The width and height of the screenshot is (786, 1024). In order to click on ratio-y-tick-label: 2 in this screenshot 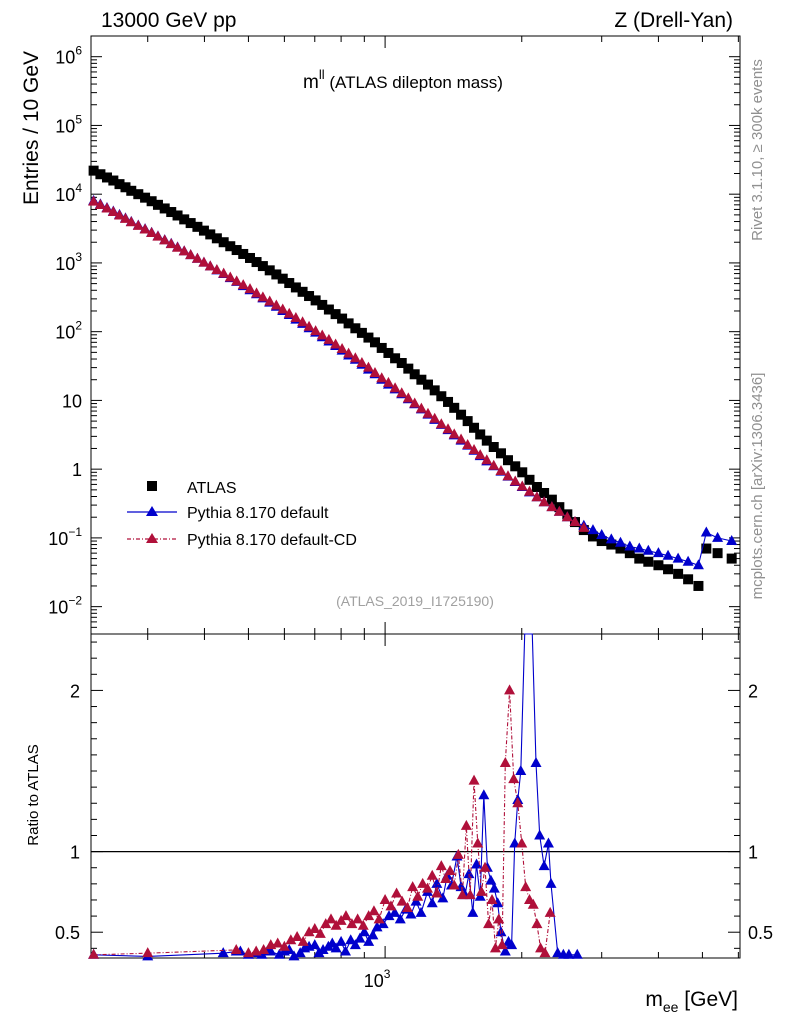, I will do `click(75, 691)`.